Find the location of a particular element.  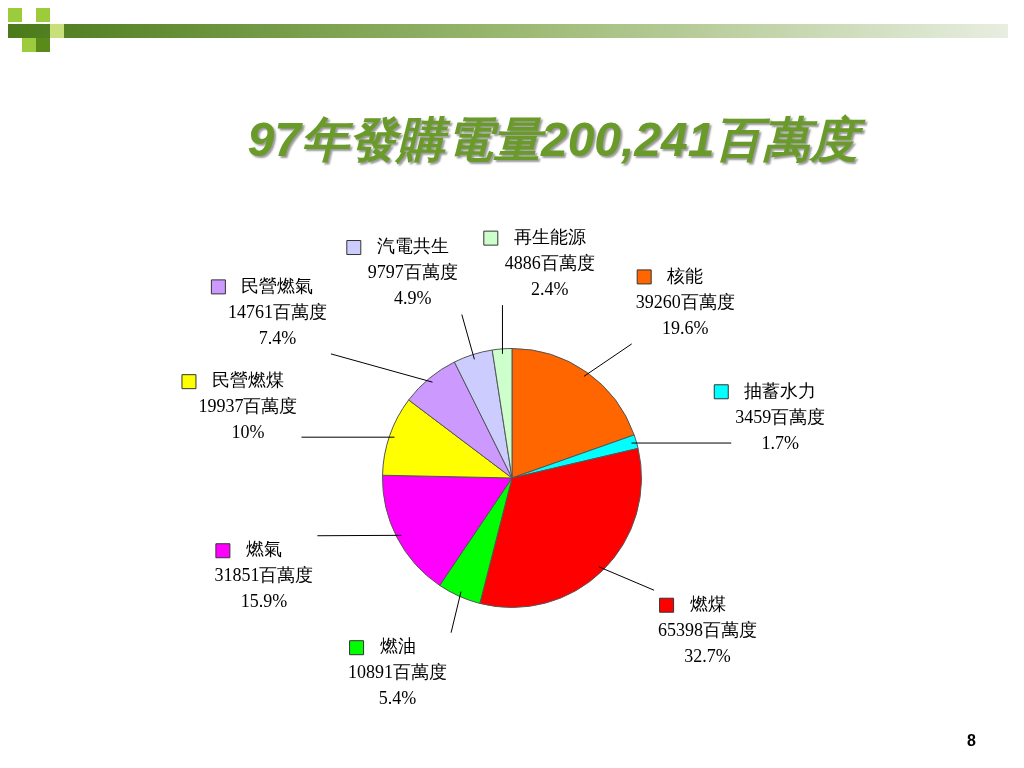

data-label: 4886百萬度 2.4% is located at coordinates (549, 275).